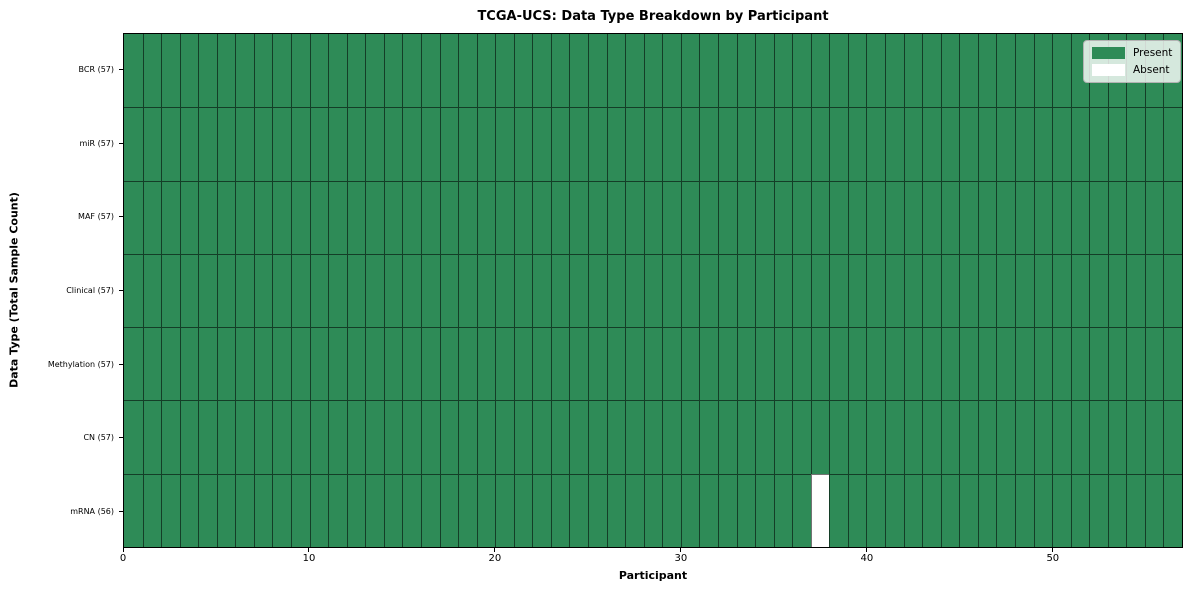 This screenshot has width=1200, height=600. What do you see at coordinates (96, 70) in the screenshot?
I see `y-tick-label: BCR (57)` at bounding box center [96, 70].